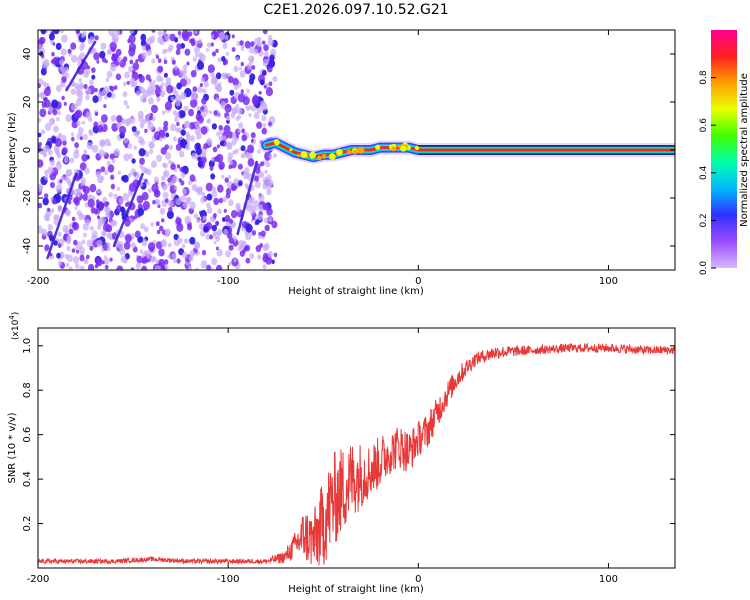 Image resolution: width=750 pixels, height=600 pixels. What do you see at coordinates (128, 210) in the screenshot?
I see `spectrogram-streak` at bounding box center [128, 210].